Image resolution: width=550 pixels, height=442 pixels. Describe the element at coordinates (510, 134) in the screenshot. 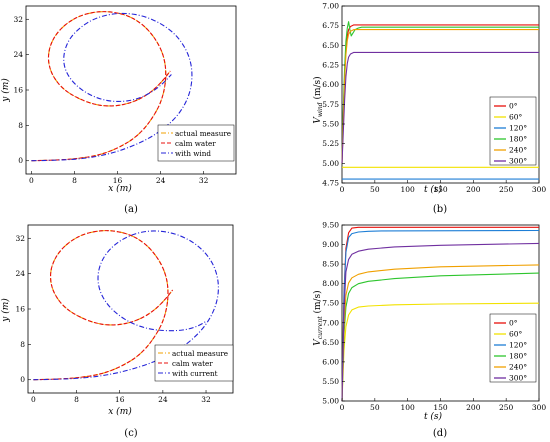

I see `panel-b-legend-items: 0° 60° 120° 180° 240° 300°` at that location.